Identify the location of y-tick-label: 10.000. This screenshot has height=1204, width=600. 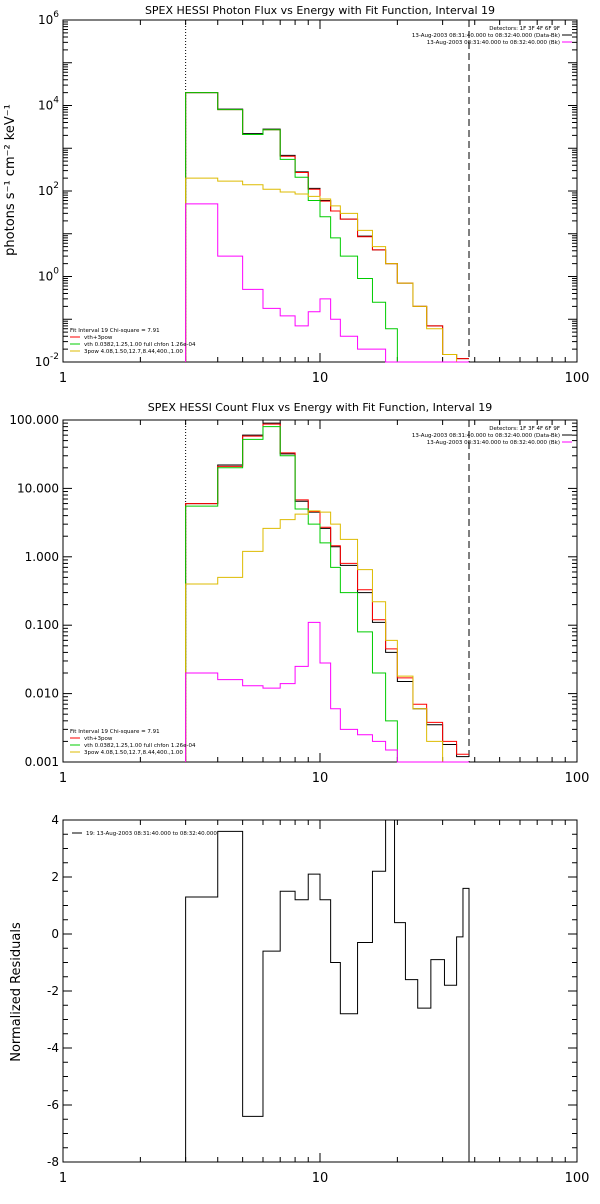
(38, 488).